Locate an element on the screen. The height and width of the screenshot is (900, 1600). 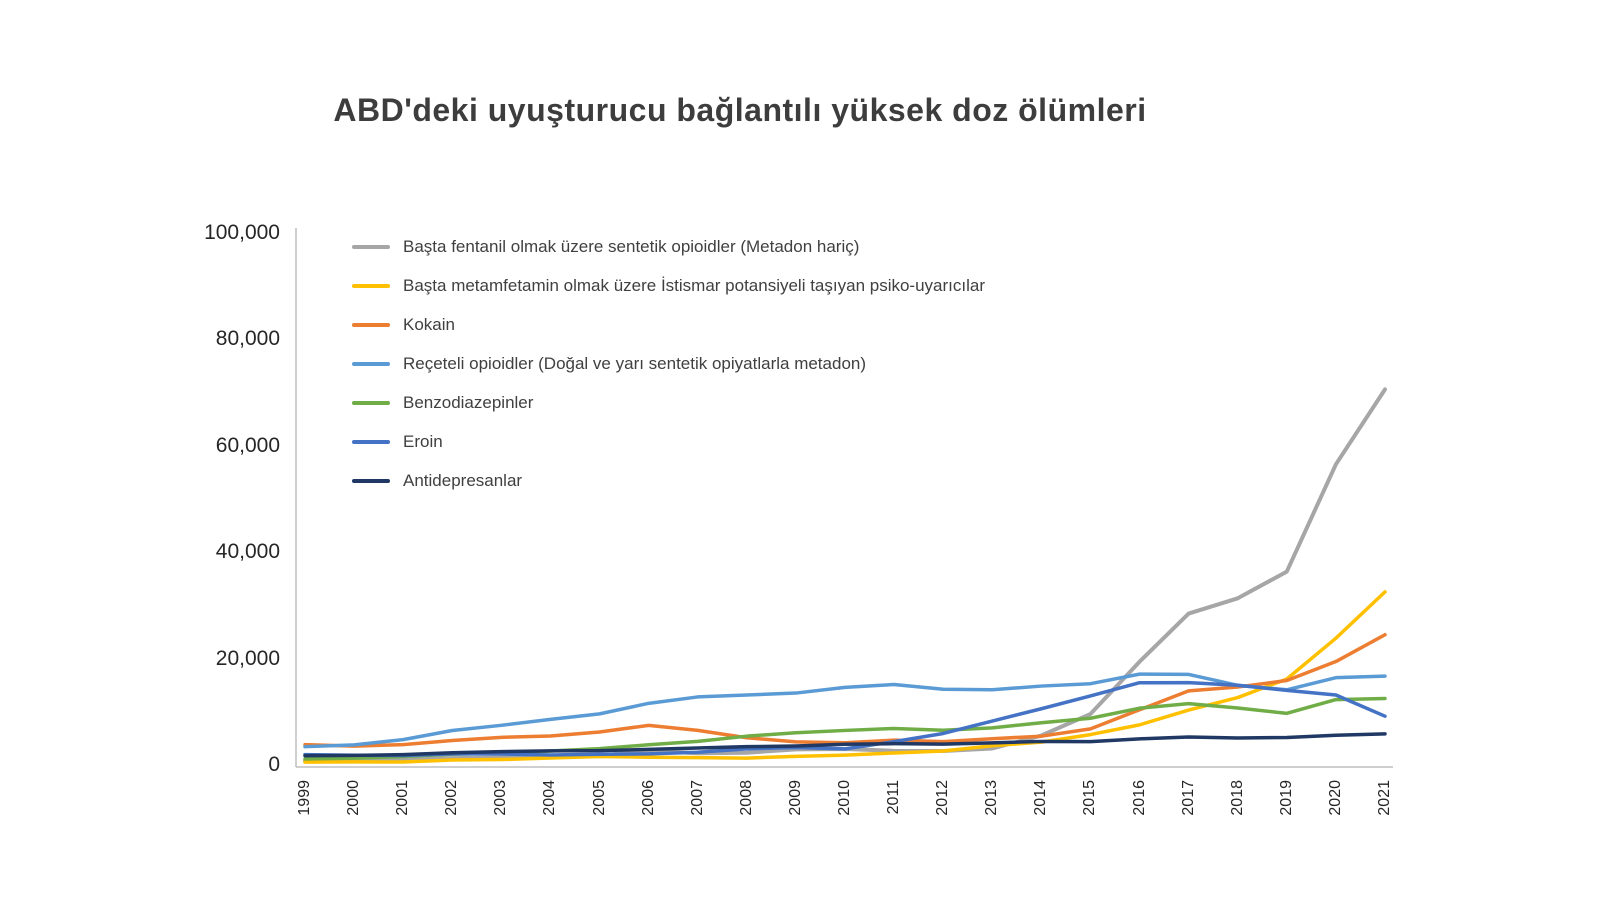
x-tick-label: 2018 is located at coordinates (1237, 798).